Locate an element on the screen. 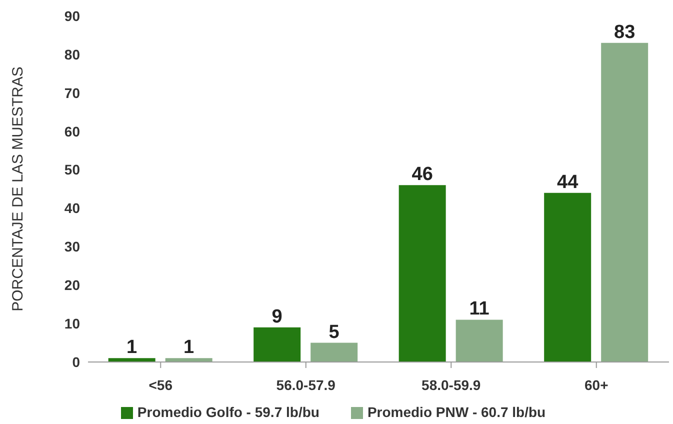 The width and height of the screenshot is (673, 424). y-axis-title: PORCENTAJE DE LAS MUESTRAS is located at coordinates (17, 189).